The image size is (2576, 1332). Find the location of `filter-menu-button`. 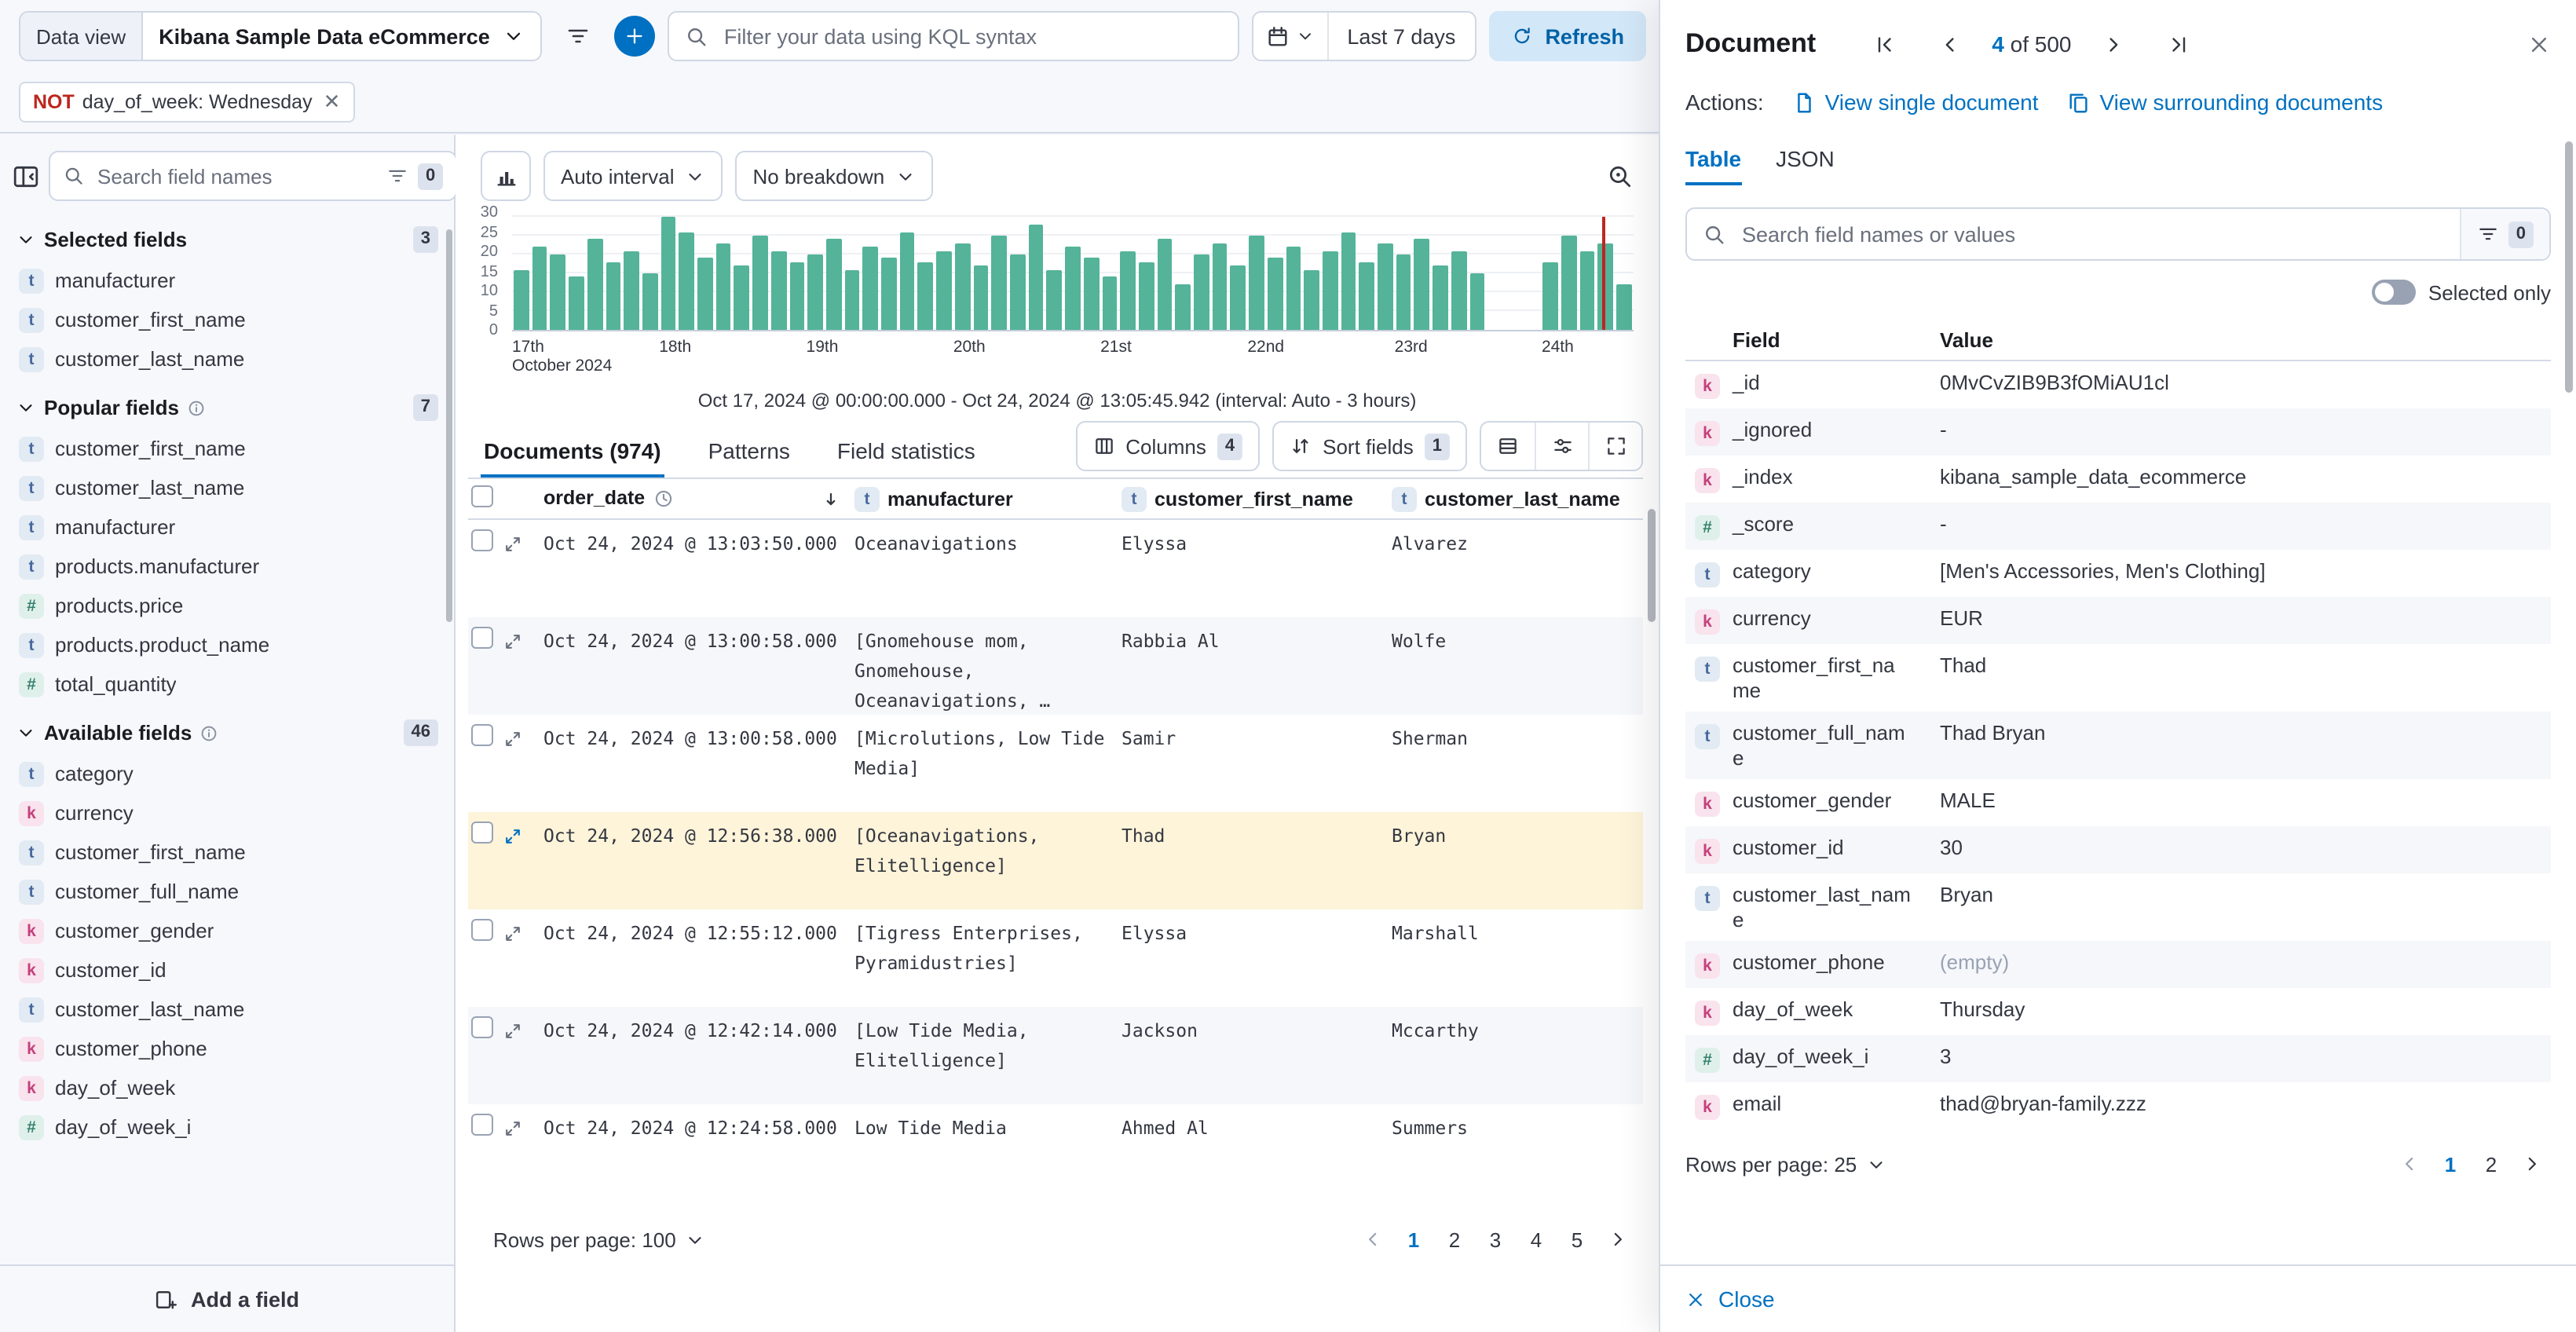

filter-menu-button is located at coordinates (578, 36).